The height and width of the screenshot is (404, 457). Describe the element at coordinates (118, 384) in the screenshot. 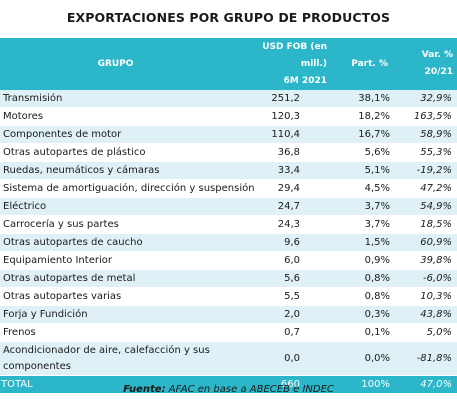

I see `total-label: TOTAL` at that location.